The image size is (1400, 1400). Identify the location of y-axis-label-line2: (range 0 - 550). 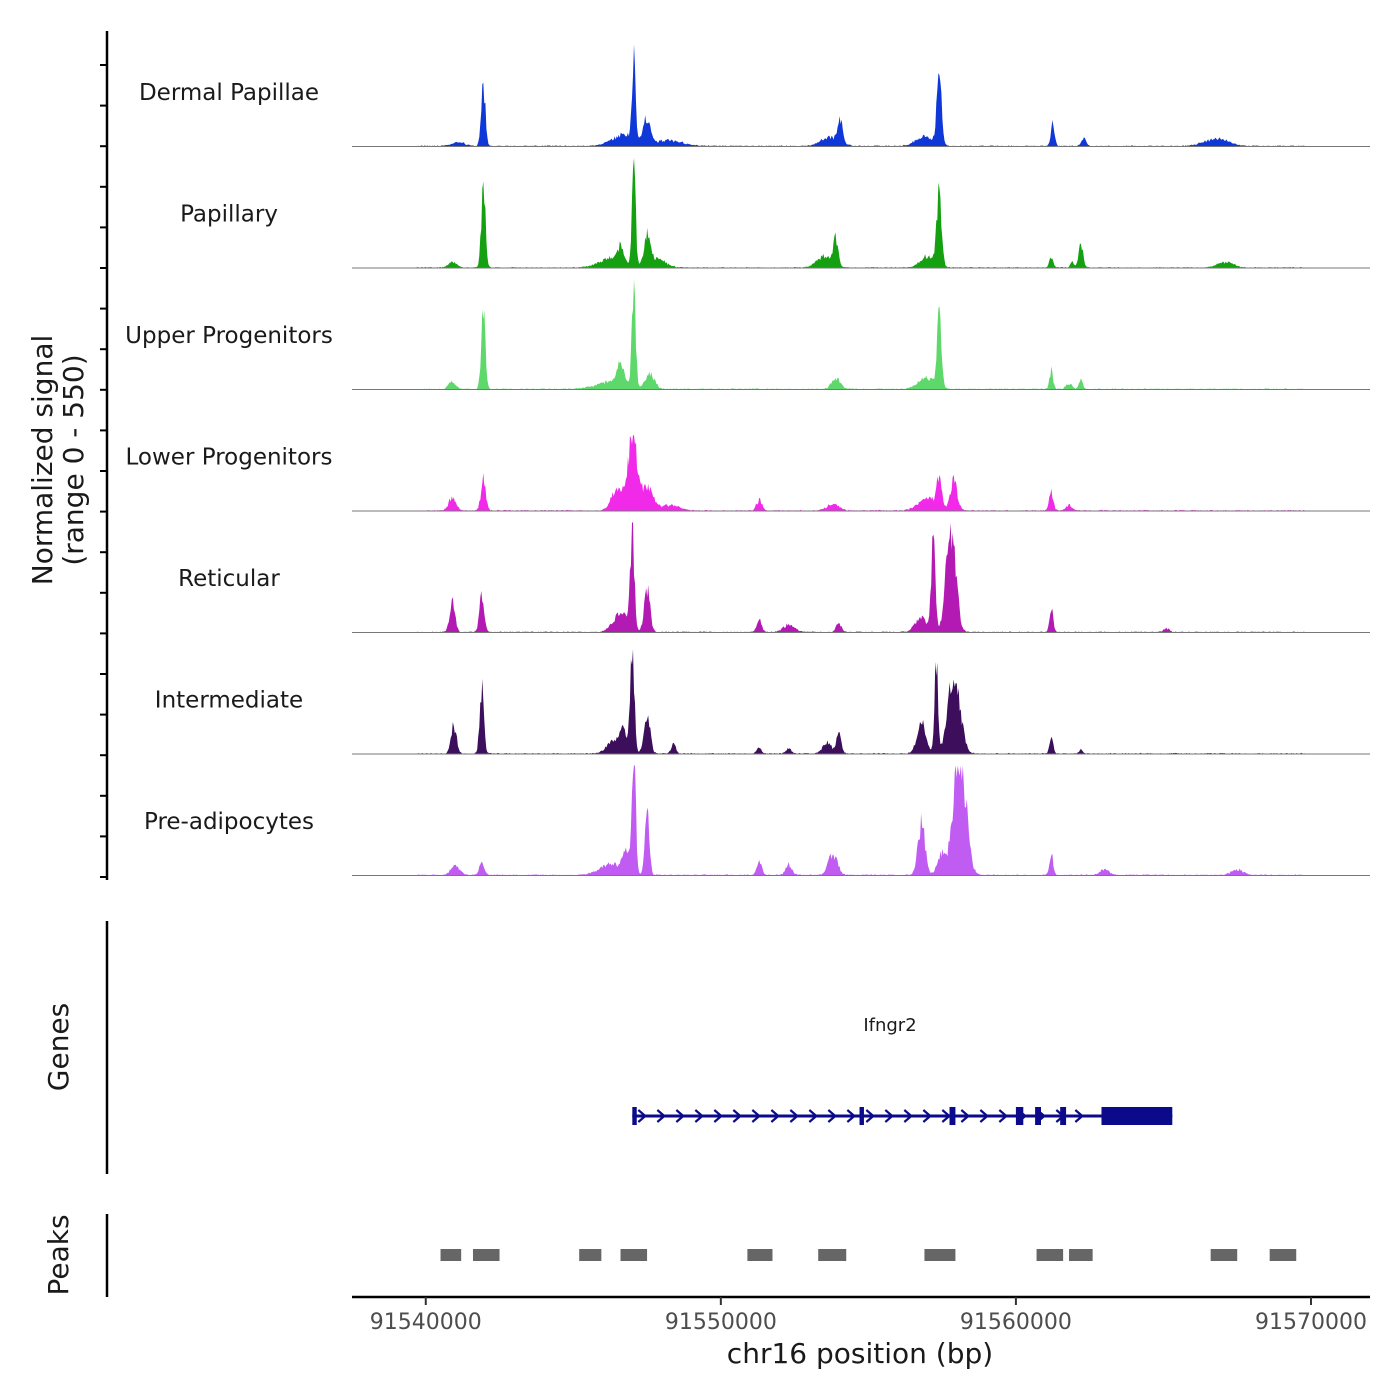
(73, 459).